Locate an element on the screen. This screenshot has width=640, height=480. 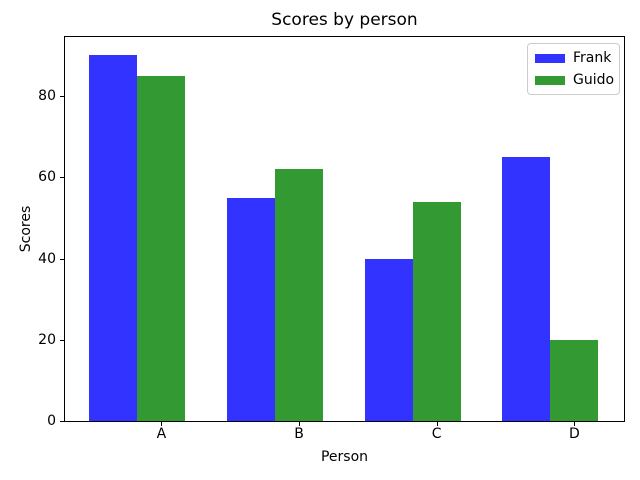
legend: Frank Guido is located at coordinates (573, 69).